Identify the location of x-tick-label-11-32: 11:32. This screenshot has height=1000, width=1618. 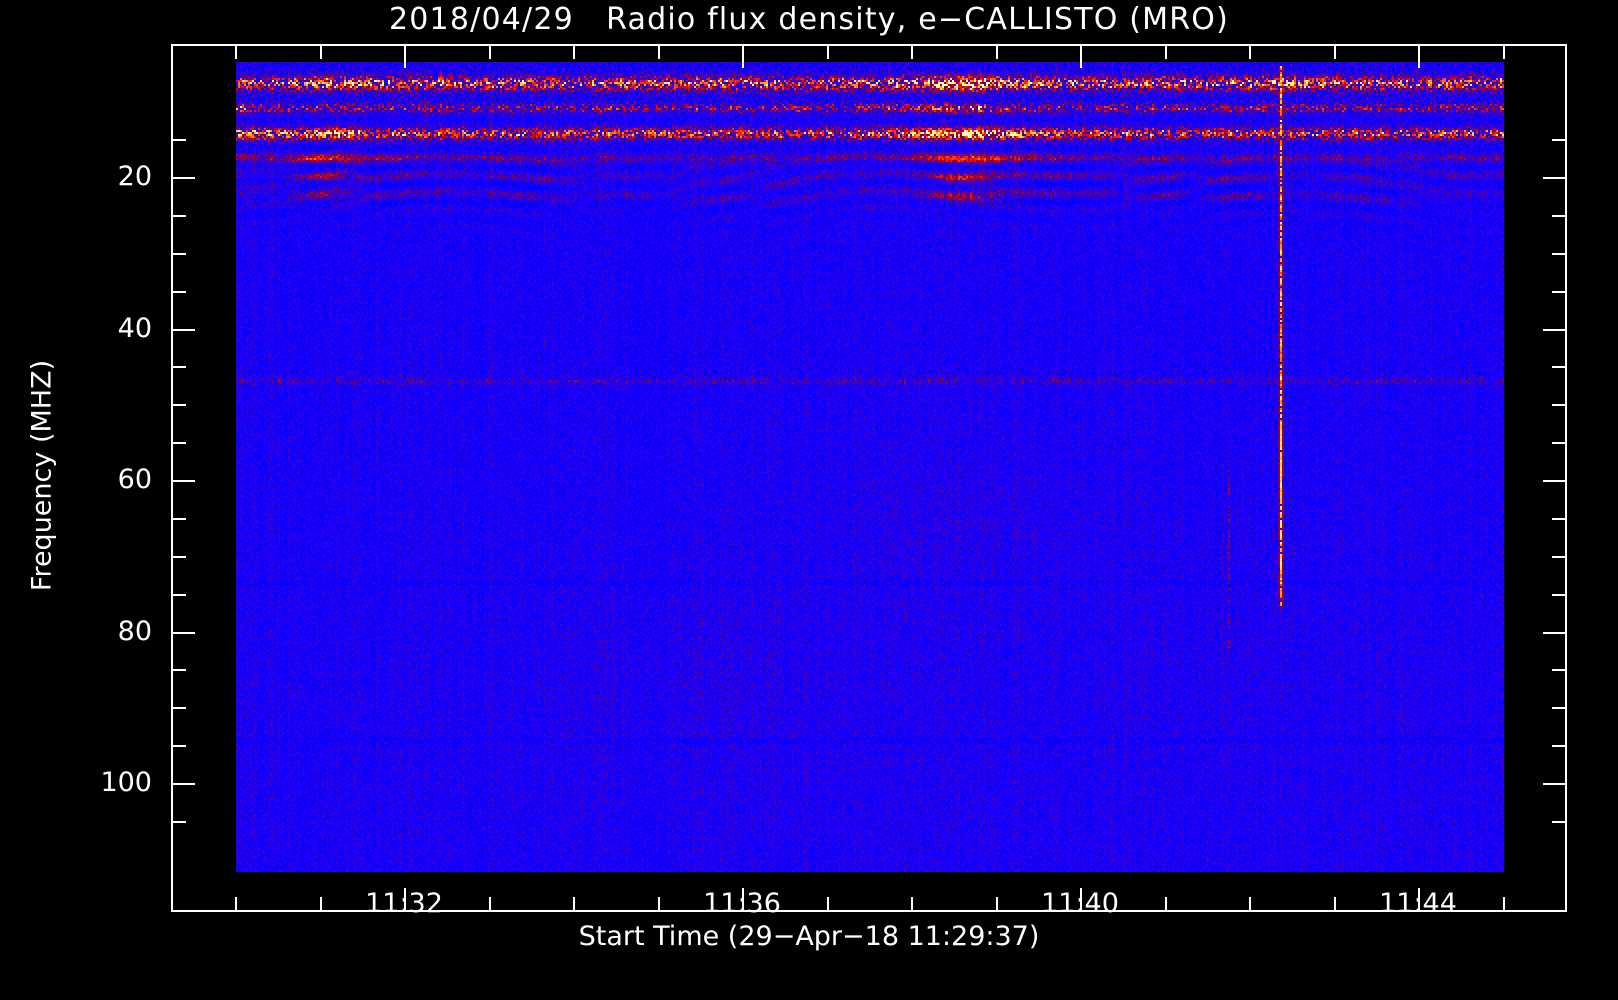
(404, 903).